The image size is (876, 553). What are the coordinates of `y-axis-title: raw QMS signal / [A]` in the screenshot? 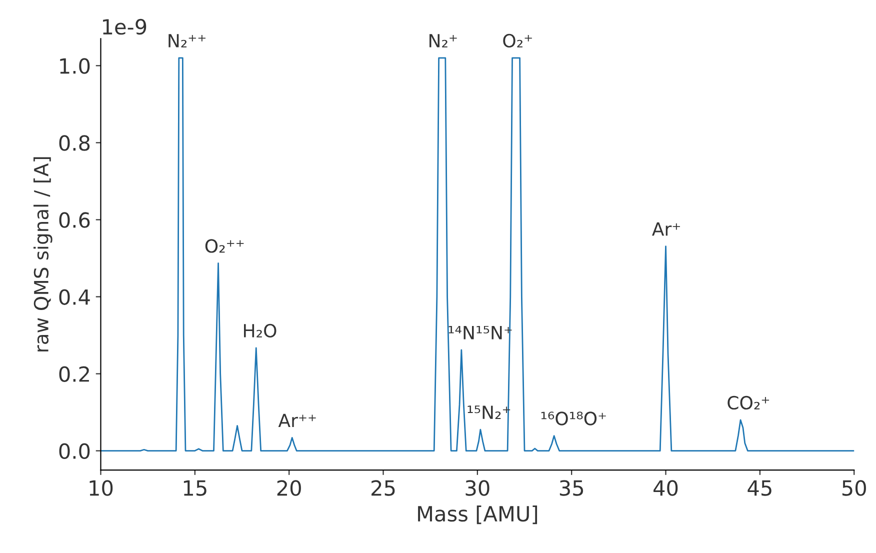 It's located at (43, 254).